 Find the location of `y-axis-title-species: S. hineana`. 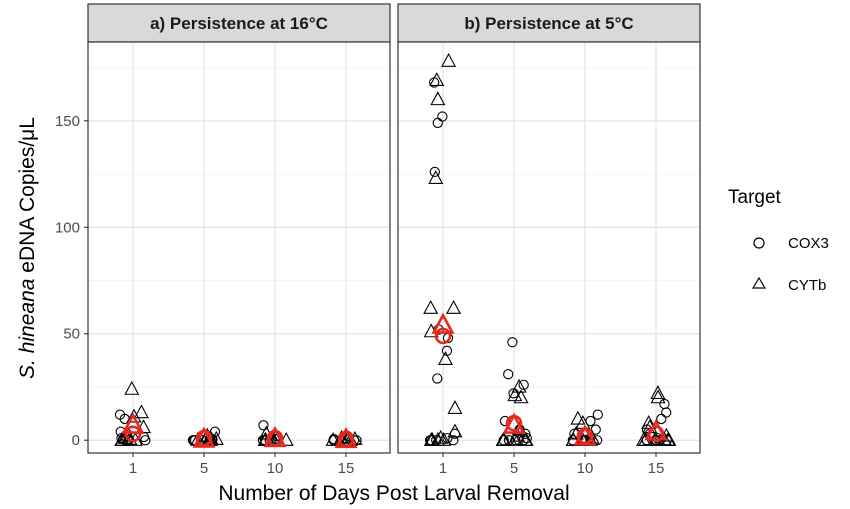

y-axis-title-species: S. hineana is located at coordinates (27, 329).